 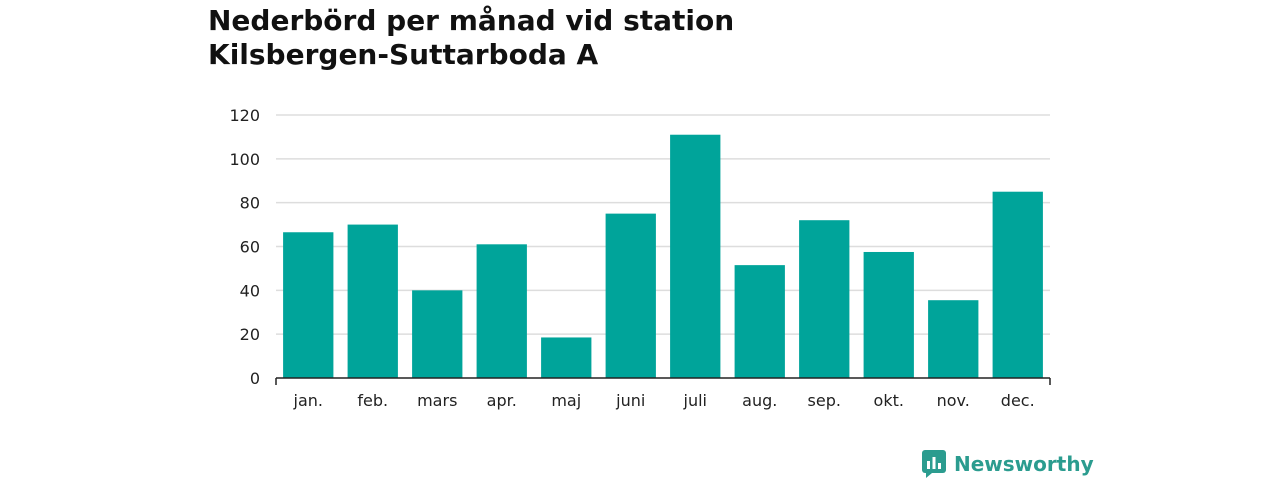 I want to click on newsworthy-brand: Newsworthy, so click(x=1008, y=464).